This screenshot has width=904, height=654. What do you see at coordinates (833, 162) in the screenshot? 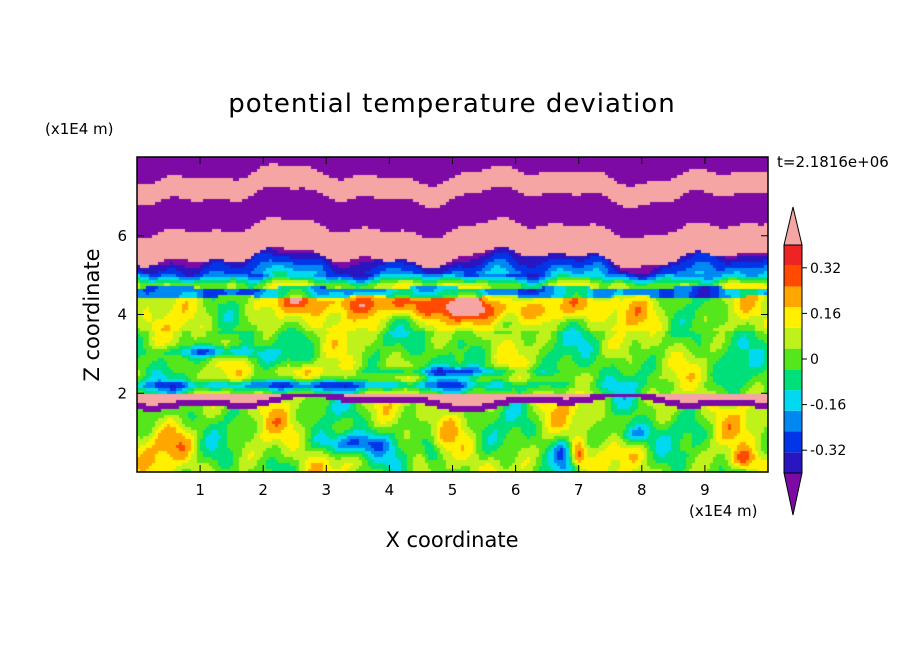
I see `time-label: t=2.1816e+06` at bounding box center [833, 162].